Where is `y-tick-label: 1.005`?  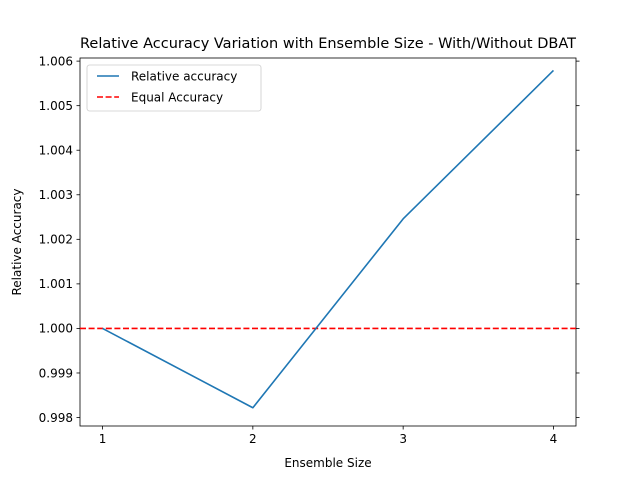
y-tick-label: 1.005 is located at coordinates (56, 106).